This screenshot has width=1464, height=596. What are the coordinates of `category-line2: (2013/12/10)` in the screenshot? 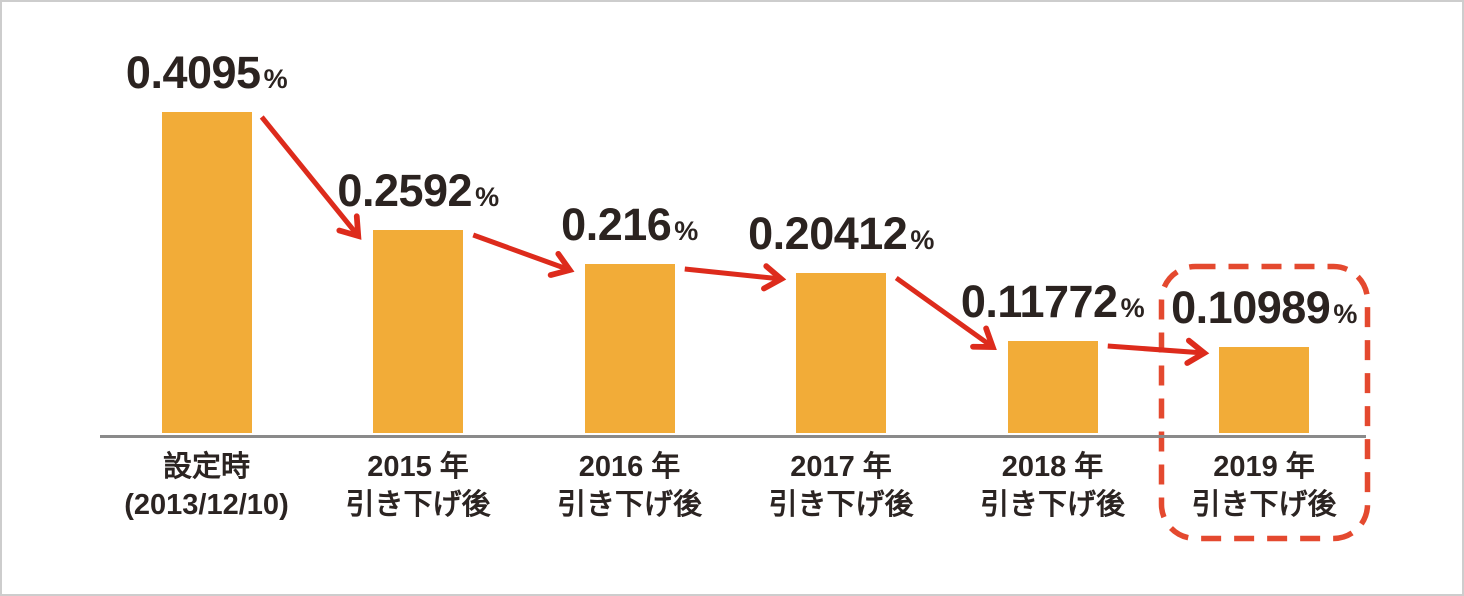 It's located at (206, 505).